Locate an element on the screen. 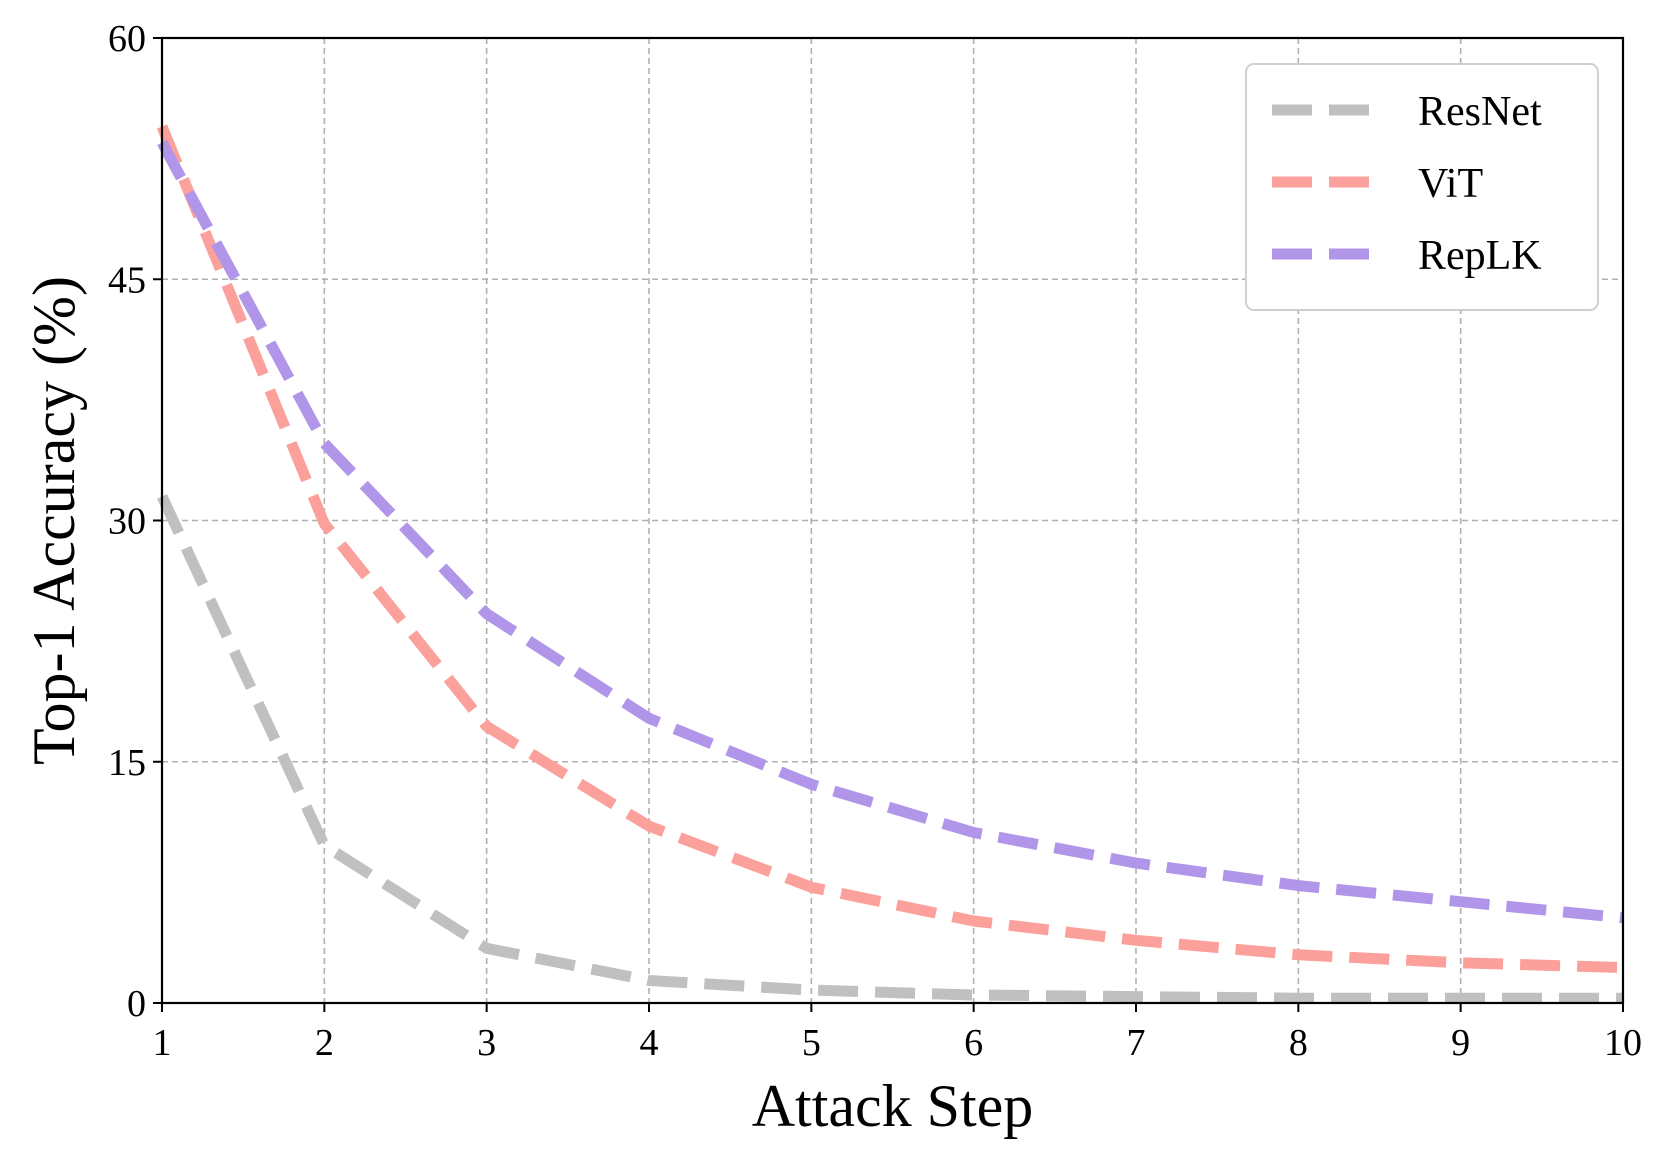 The image size is (1662, 1159). x-tick-label: 7 is located at coordinates (1136, 1043).